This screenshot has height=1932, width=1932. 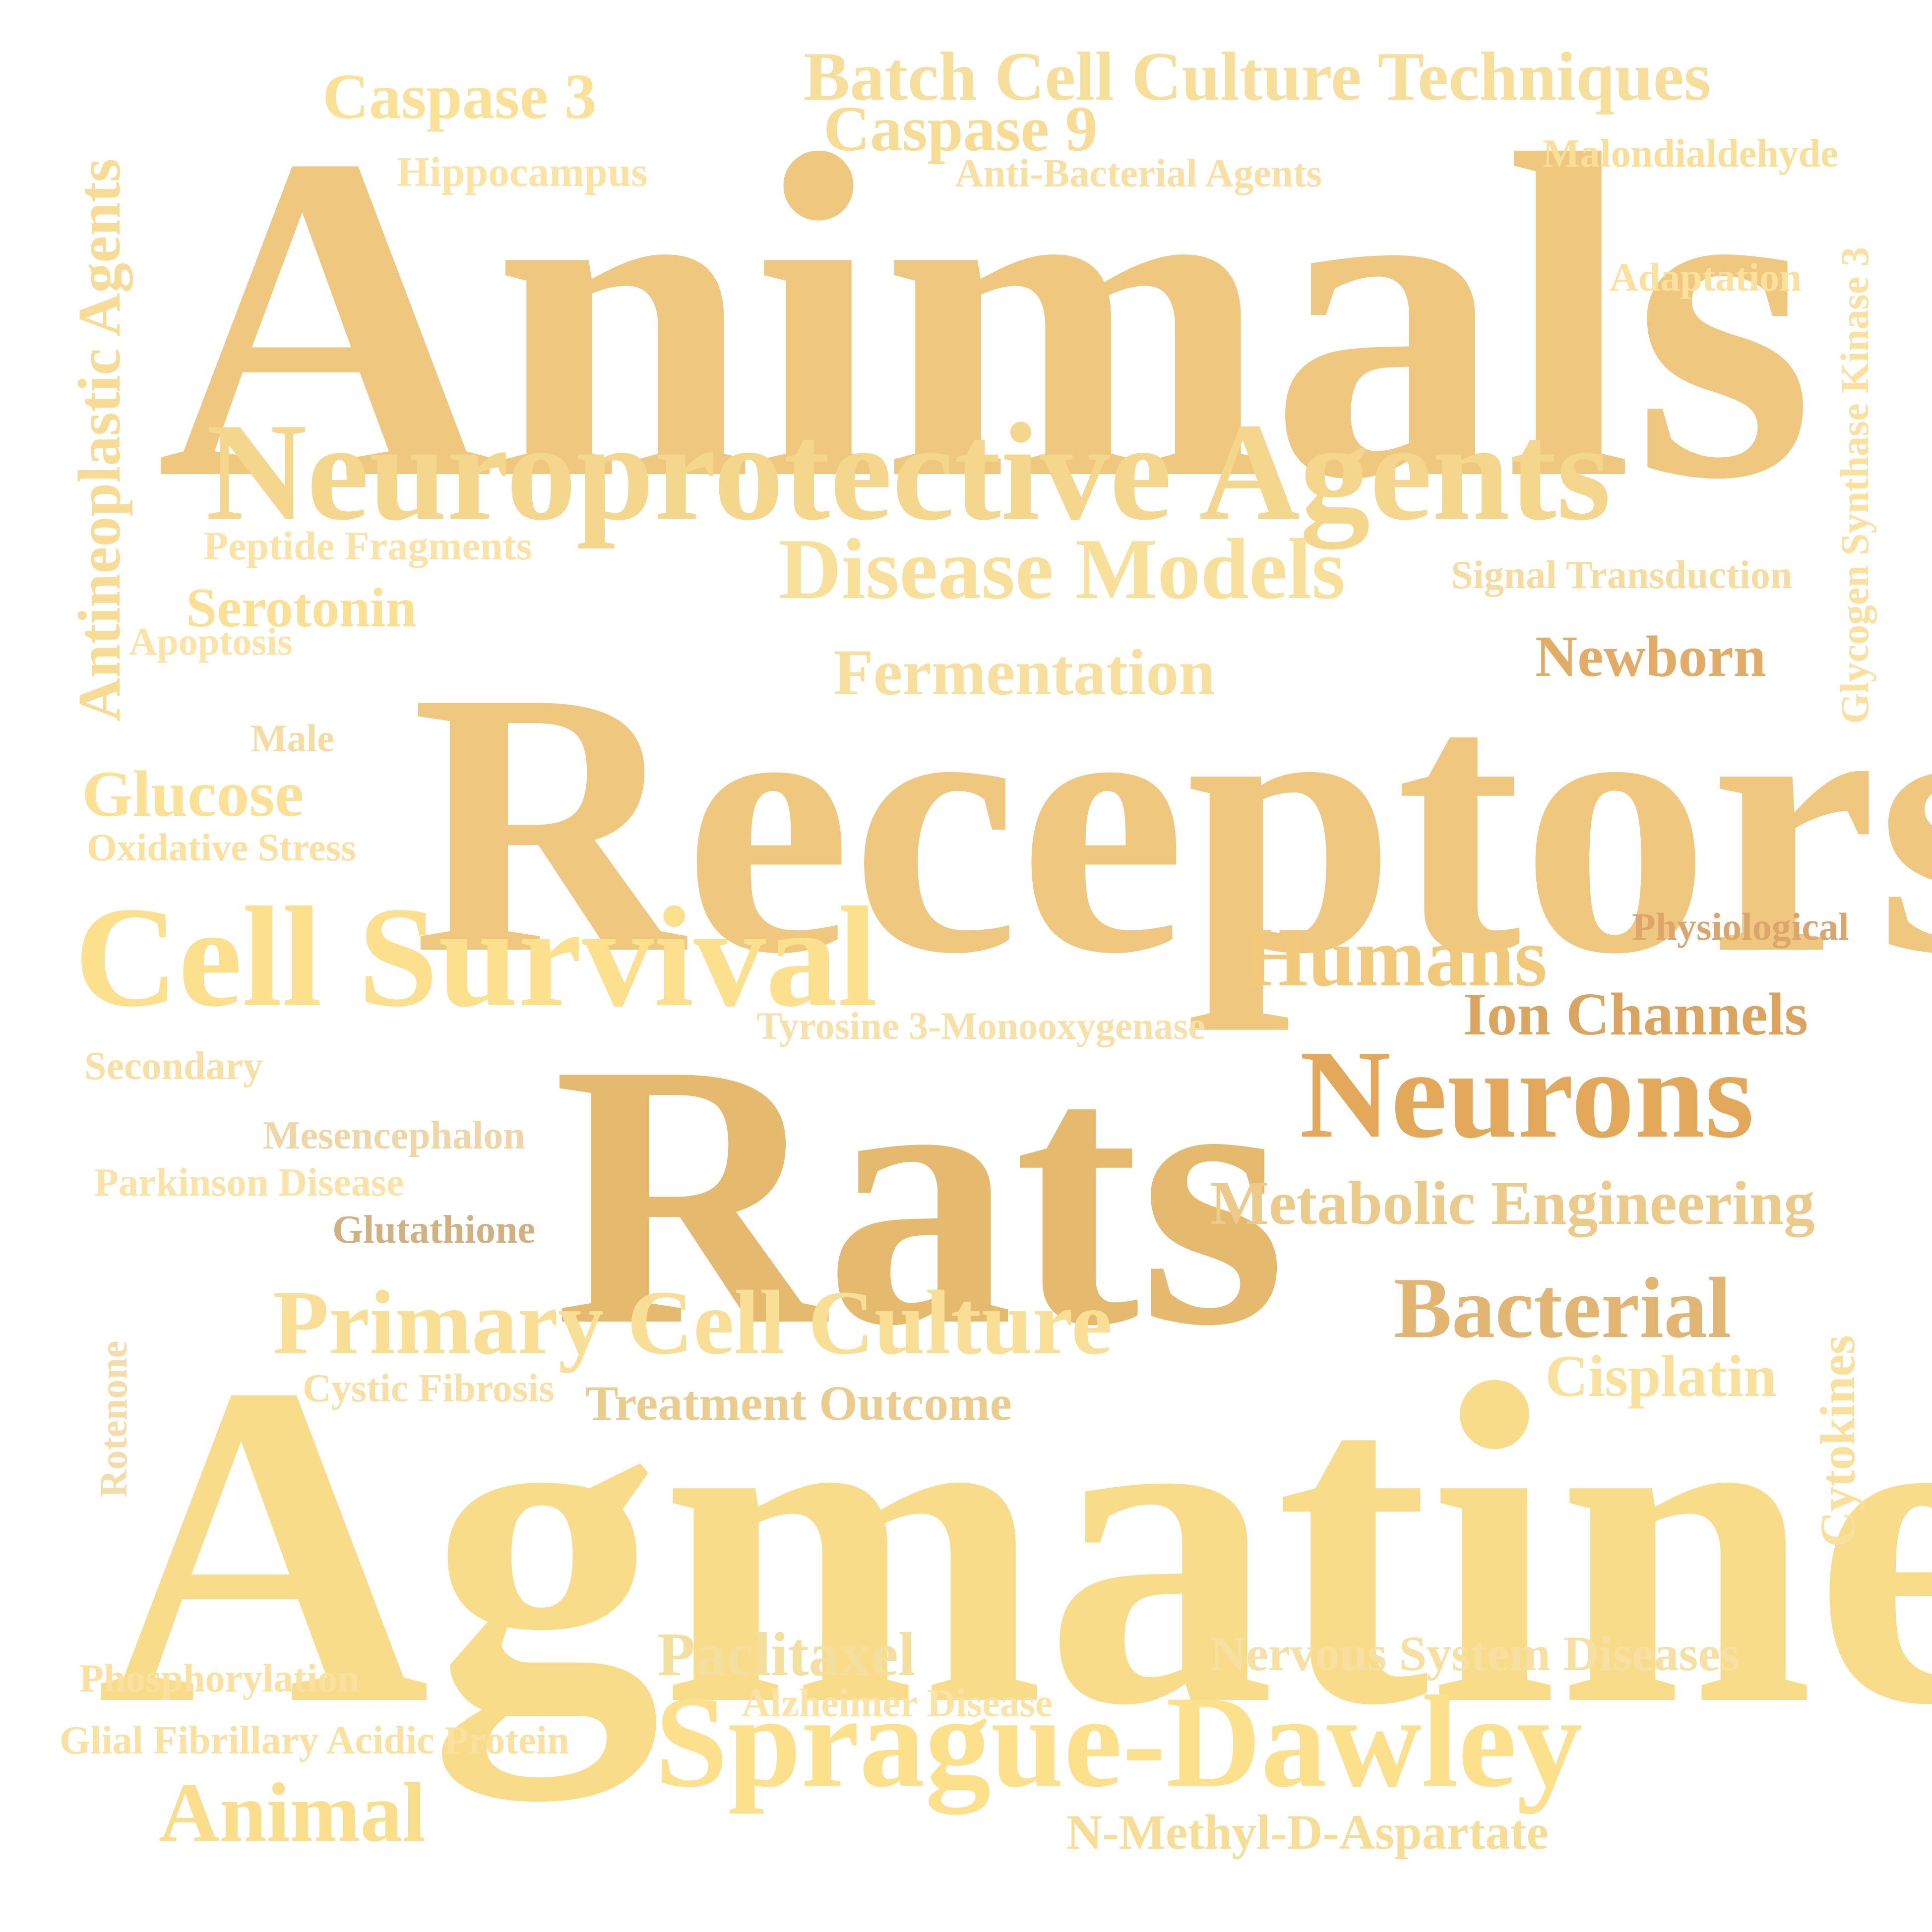 What do you see at coordinates (919, 1194) in the screenshot?
I see `word-rats: Rats` at bounding box center [919, 1194].